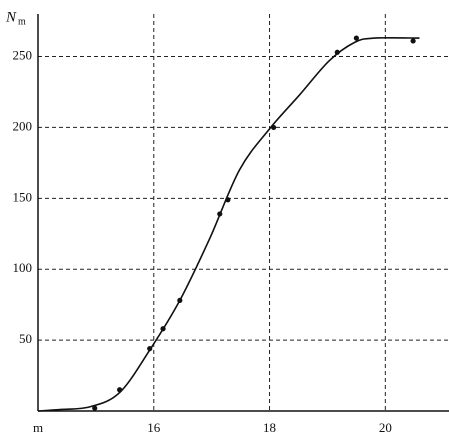  What do you see at coordinates (25, 338) in the screenshot?
I see `y-tick-label: 50` at bounding box center [25, 338].